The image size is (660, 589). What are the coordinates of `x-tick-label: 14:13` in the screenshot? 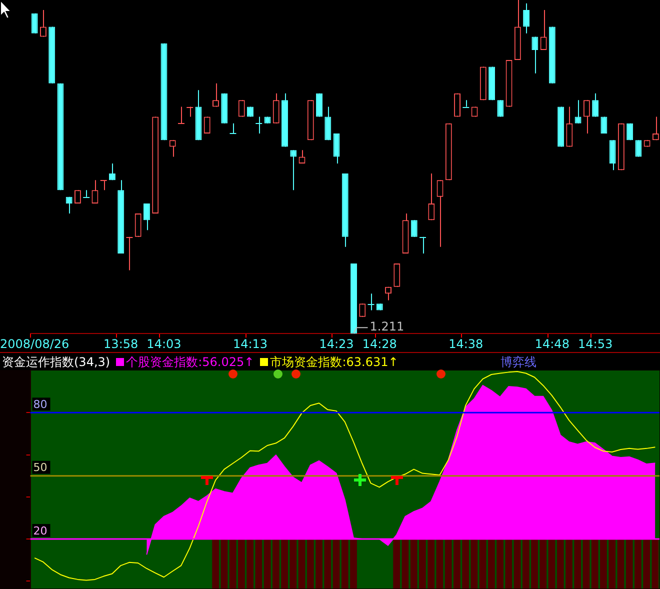 It's located at (250, 343).